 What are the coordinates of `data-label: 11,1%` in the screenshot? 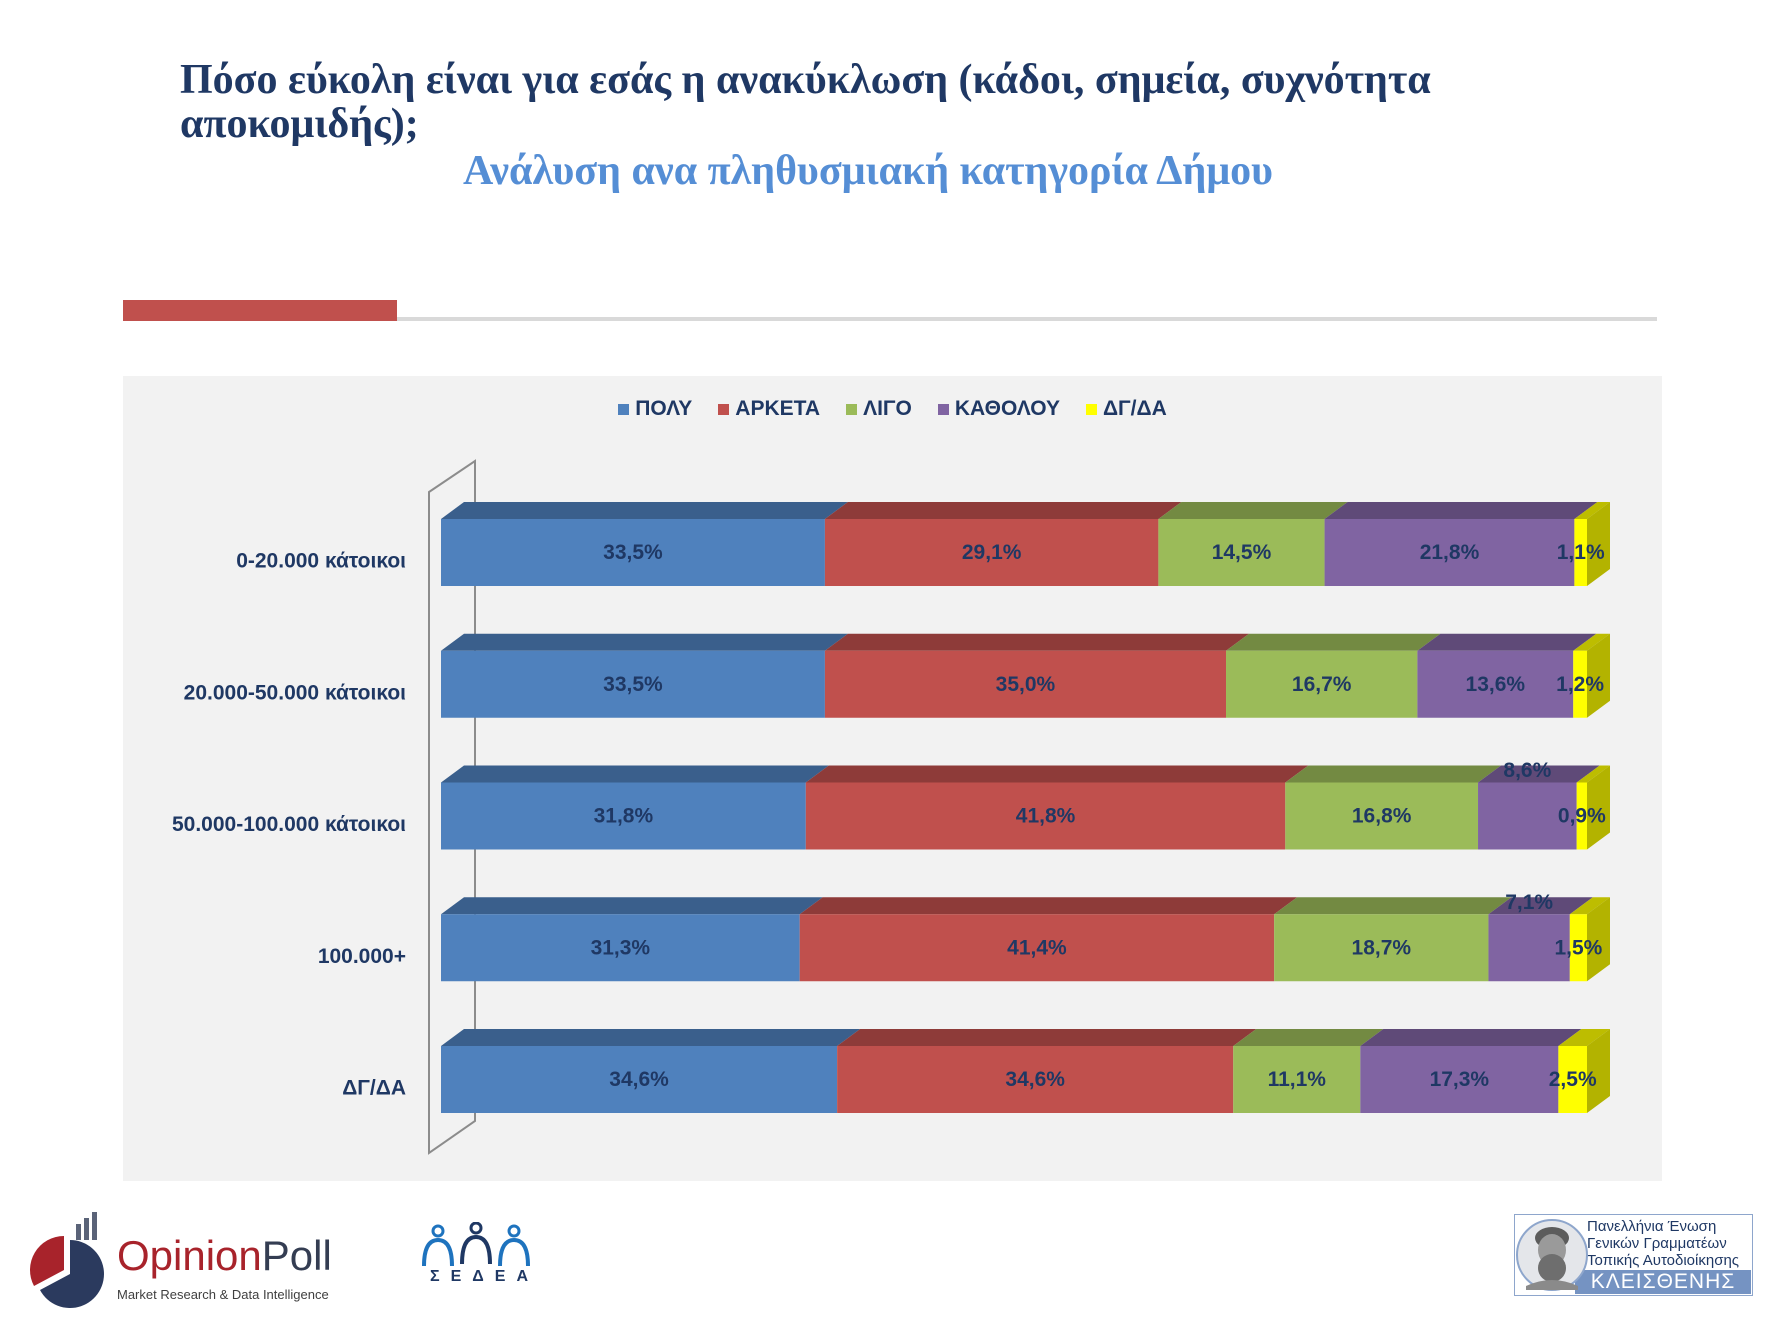 It's located at (1297, 1079).